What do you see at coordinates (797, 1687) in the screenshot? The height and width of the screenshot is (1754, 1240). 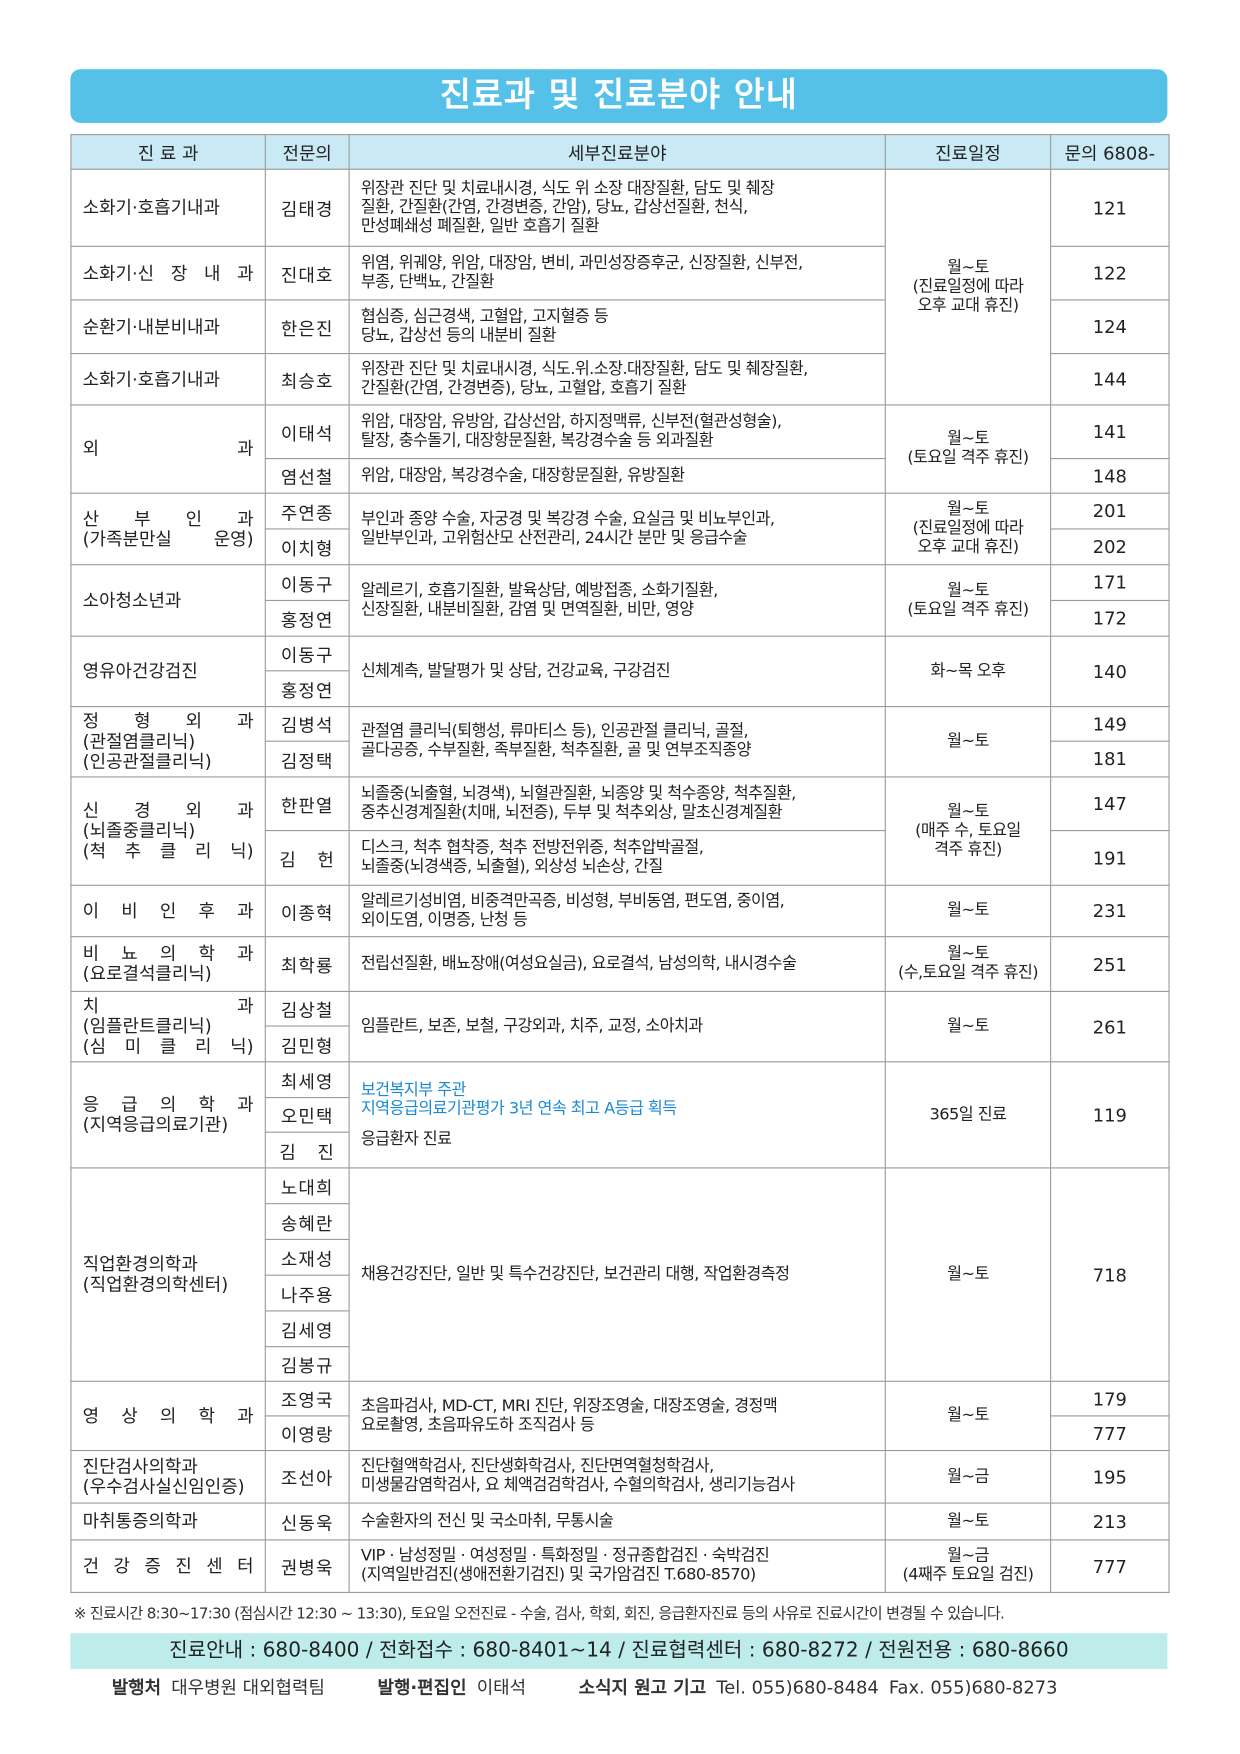 I see `tel-number: Tel. 055)680-8484` at bounding box center [797, 1687].